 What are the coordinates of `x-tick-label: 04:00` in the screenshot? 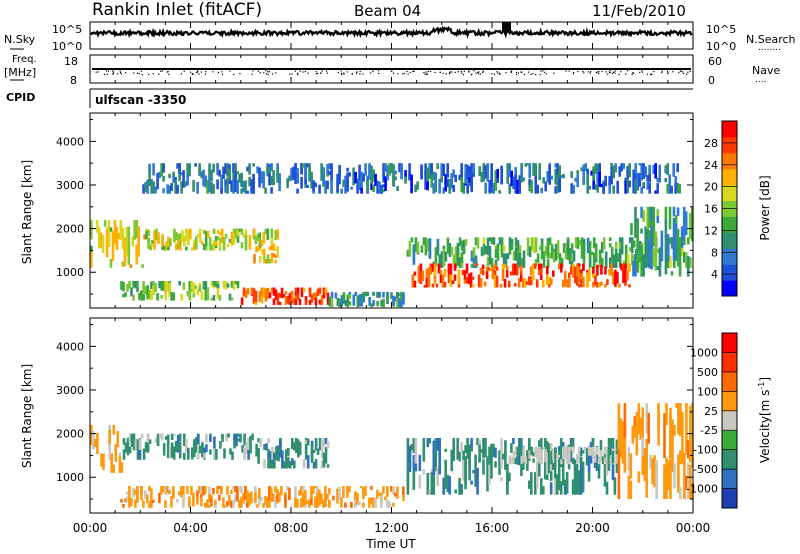 It's located at (190, 528).